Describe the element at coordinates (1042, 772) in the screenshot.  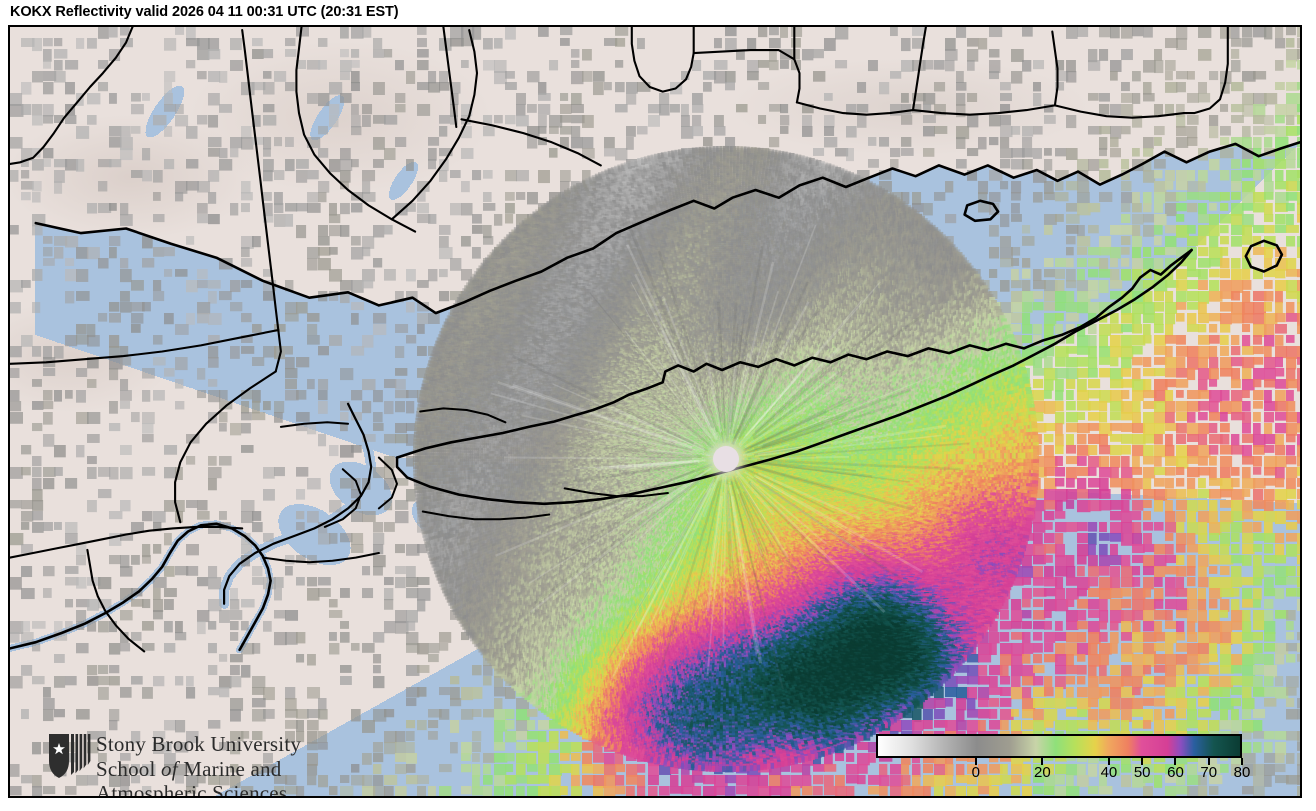
I see `colorbar-tick-label: 20` at that location.